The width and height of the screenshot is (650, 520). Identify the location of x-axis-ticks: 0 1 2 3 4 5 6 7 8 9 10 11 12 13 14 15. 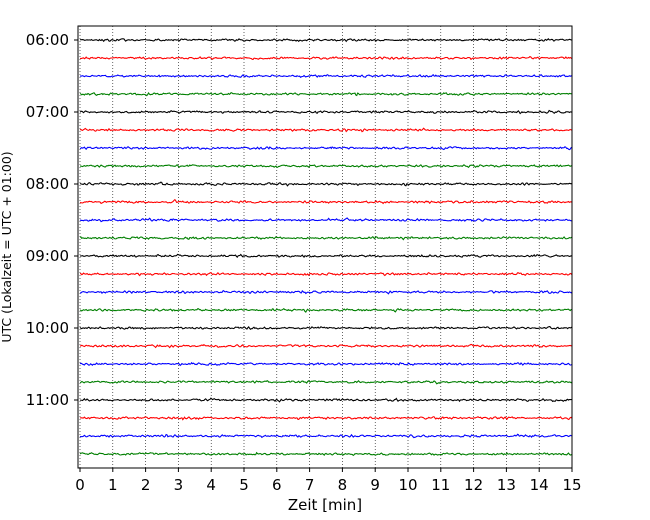
(328, 481).